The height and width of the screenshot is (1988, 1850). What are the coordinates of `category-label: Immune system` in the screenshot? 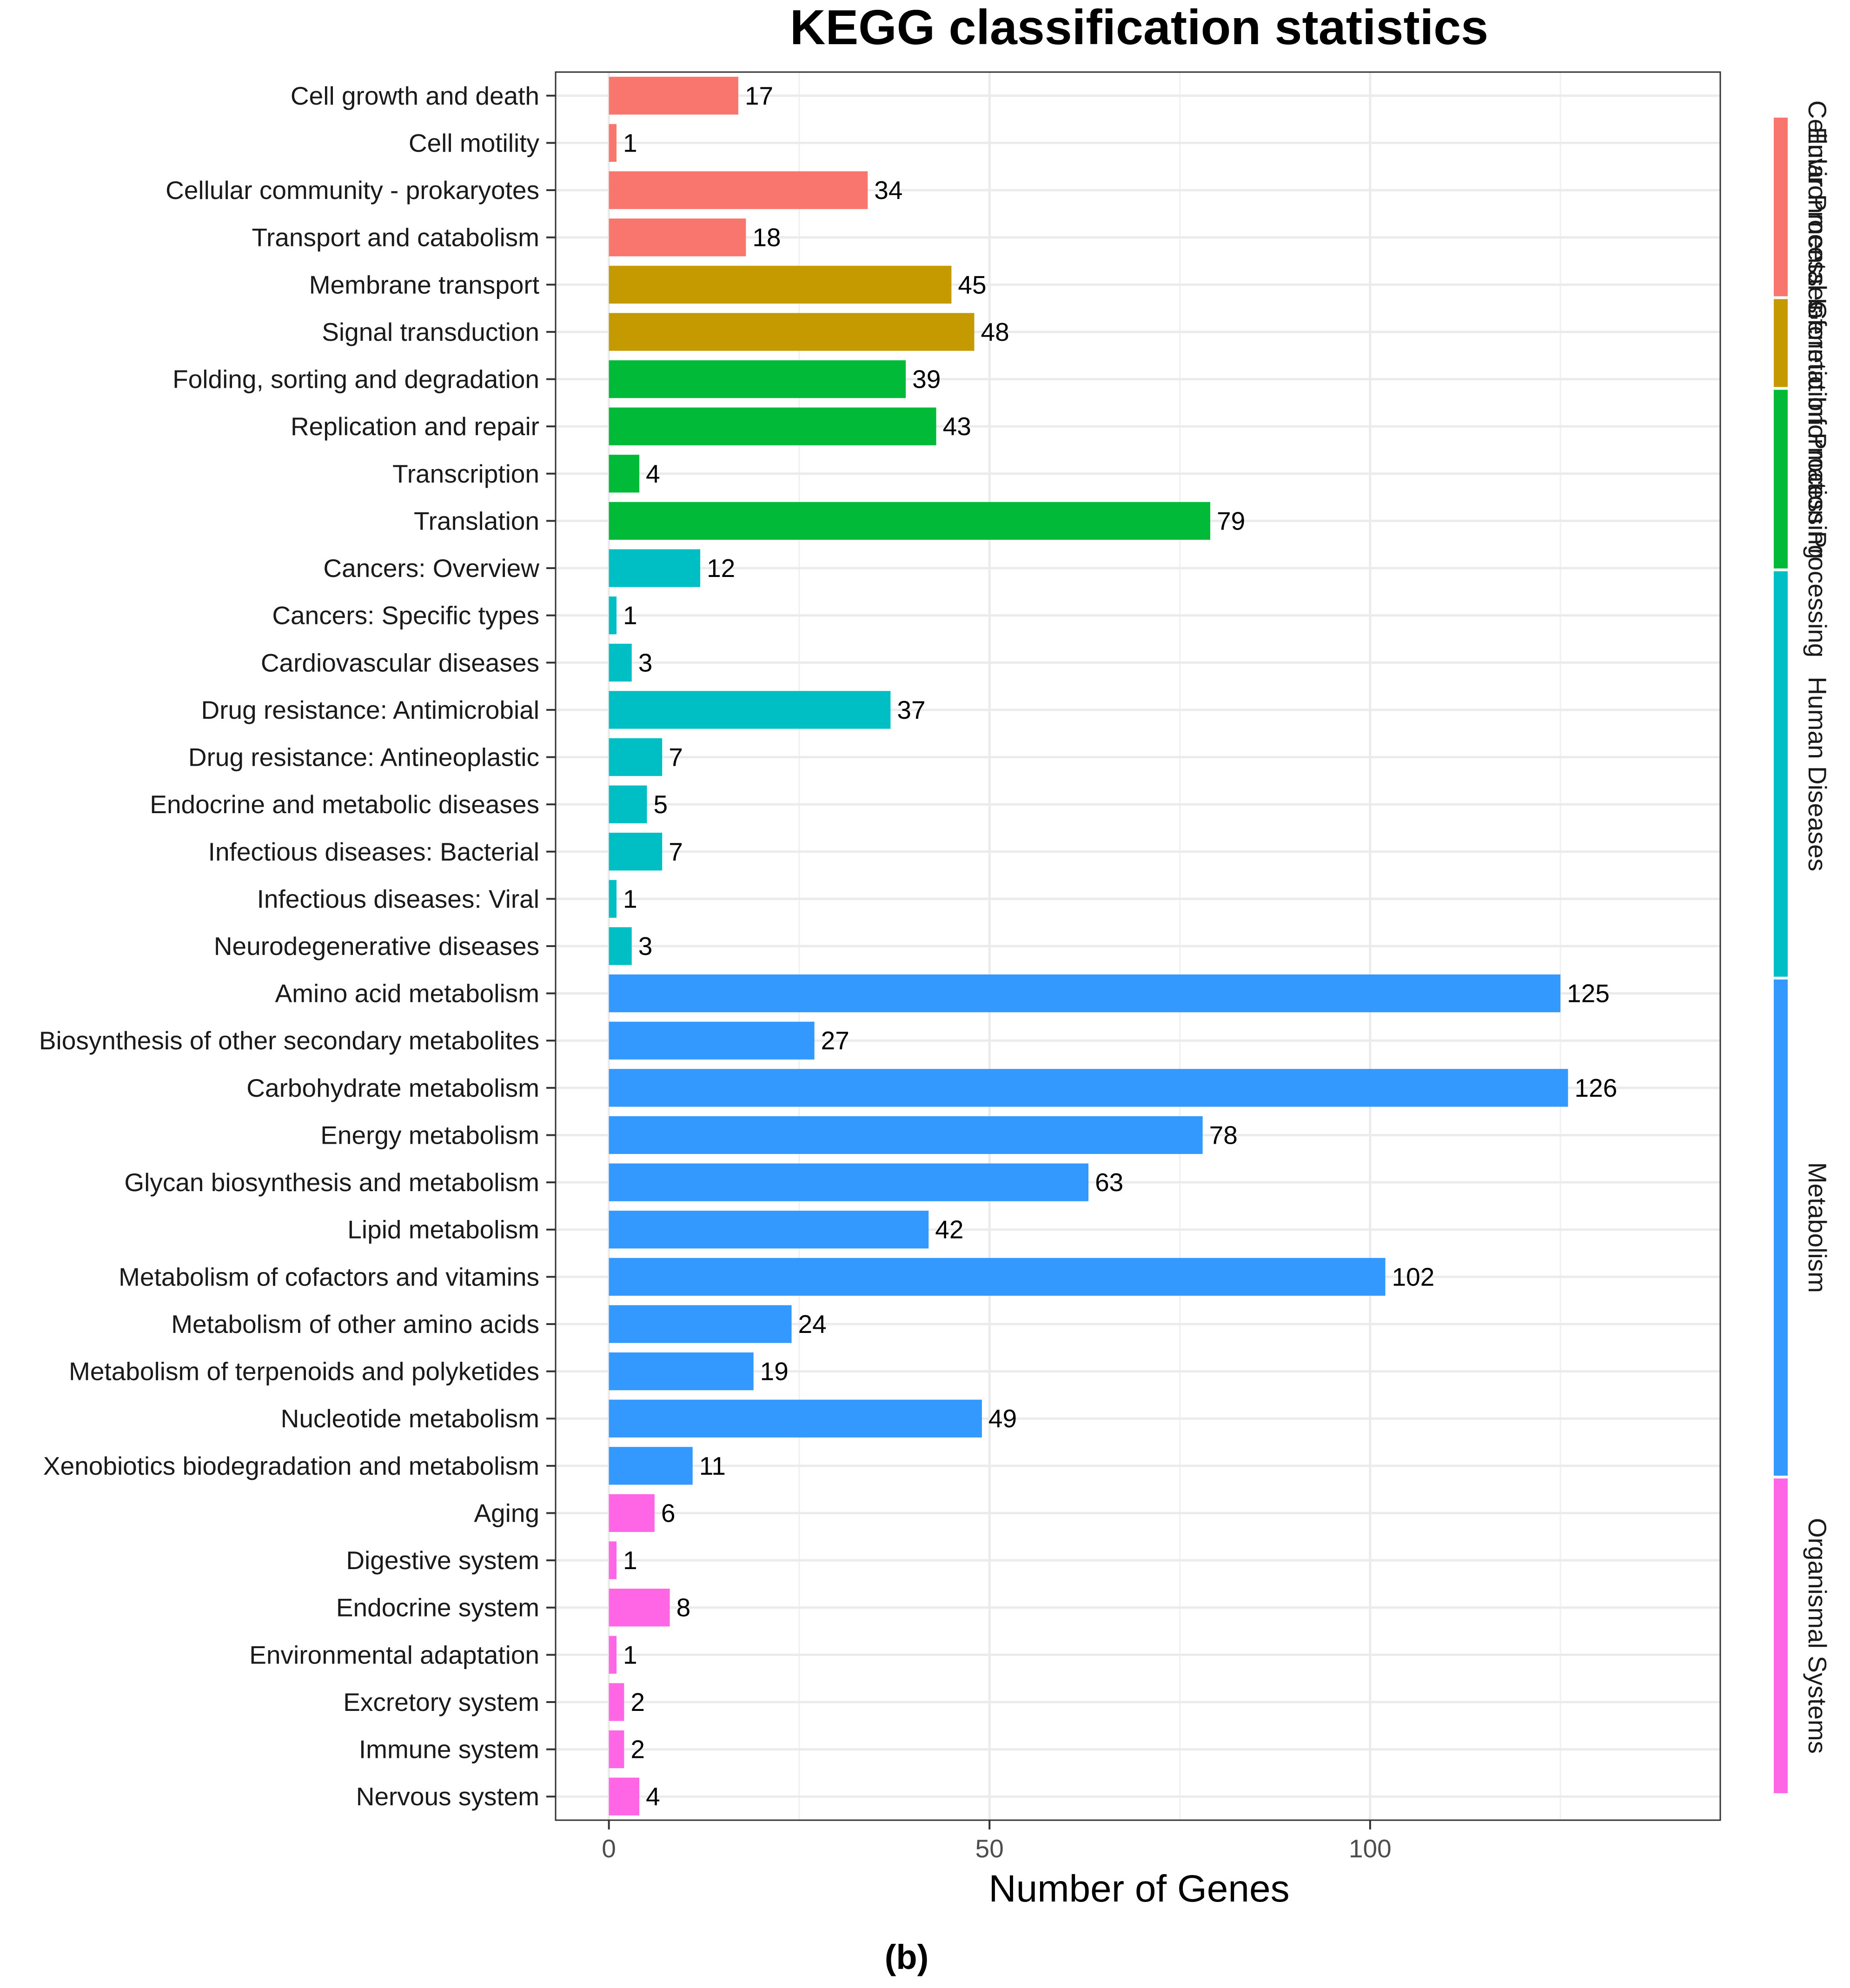 It's located at (449, 1749).